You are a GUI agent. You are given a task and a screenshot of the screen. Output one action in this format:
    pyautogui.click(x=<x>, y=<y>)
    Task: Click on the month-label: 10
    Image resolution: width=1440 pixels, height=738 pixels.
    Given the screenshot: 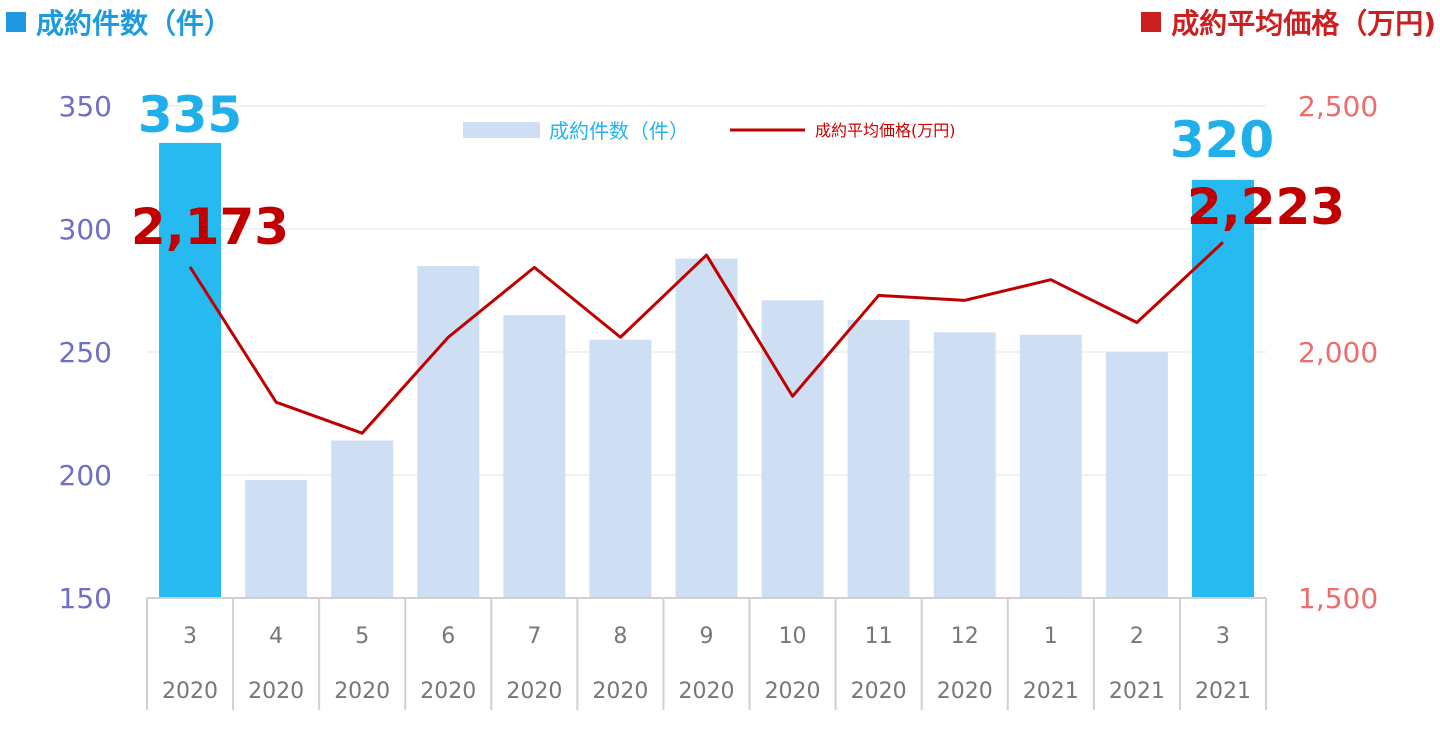 What is the action you would take?
    pyautogui.click(x=793, y=636)
    